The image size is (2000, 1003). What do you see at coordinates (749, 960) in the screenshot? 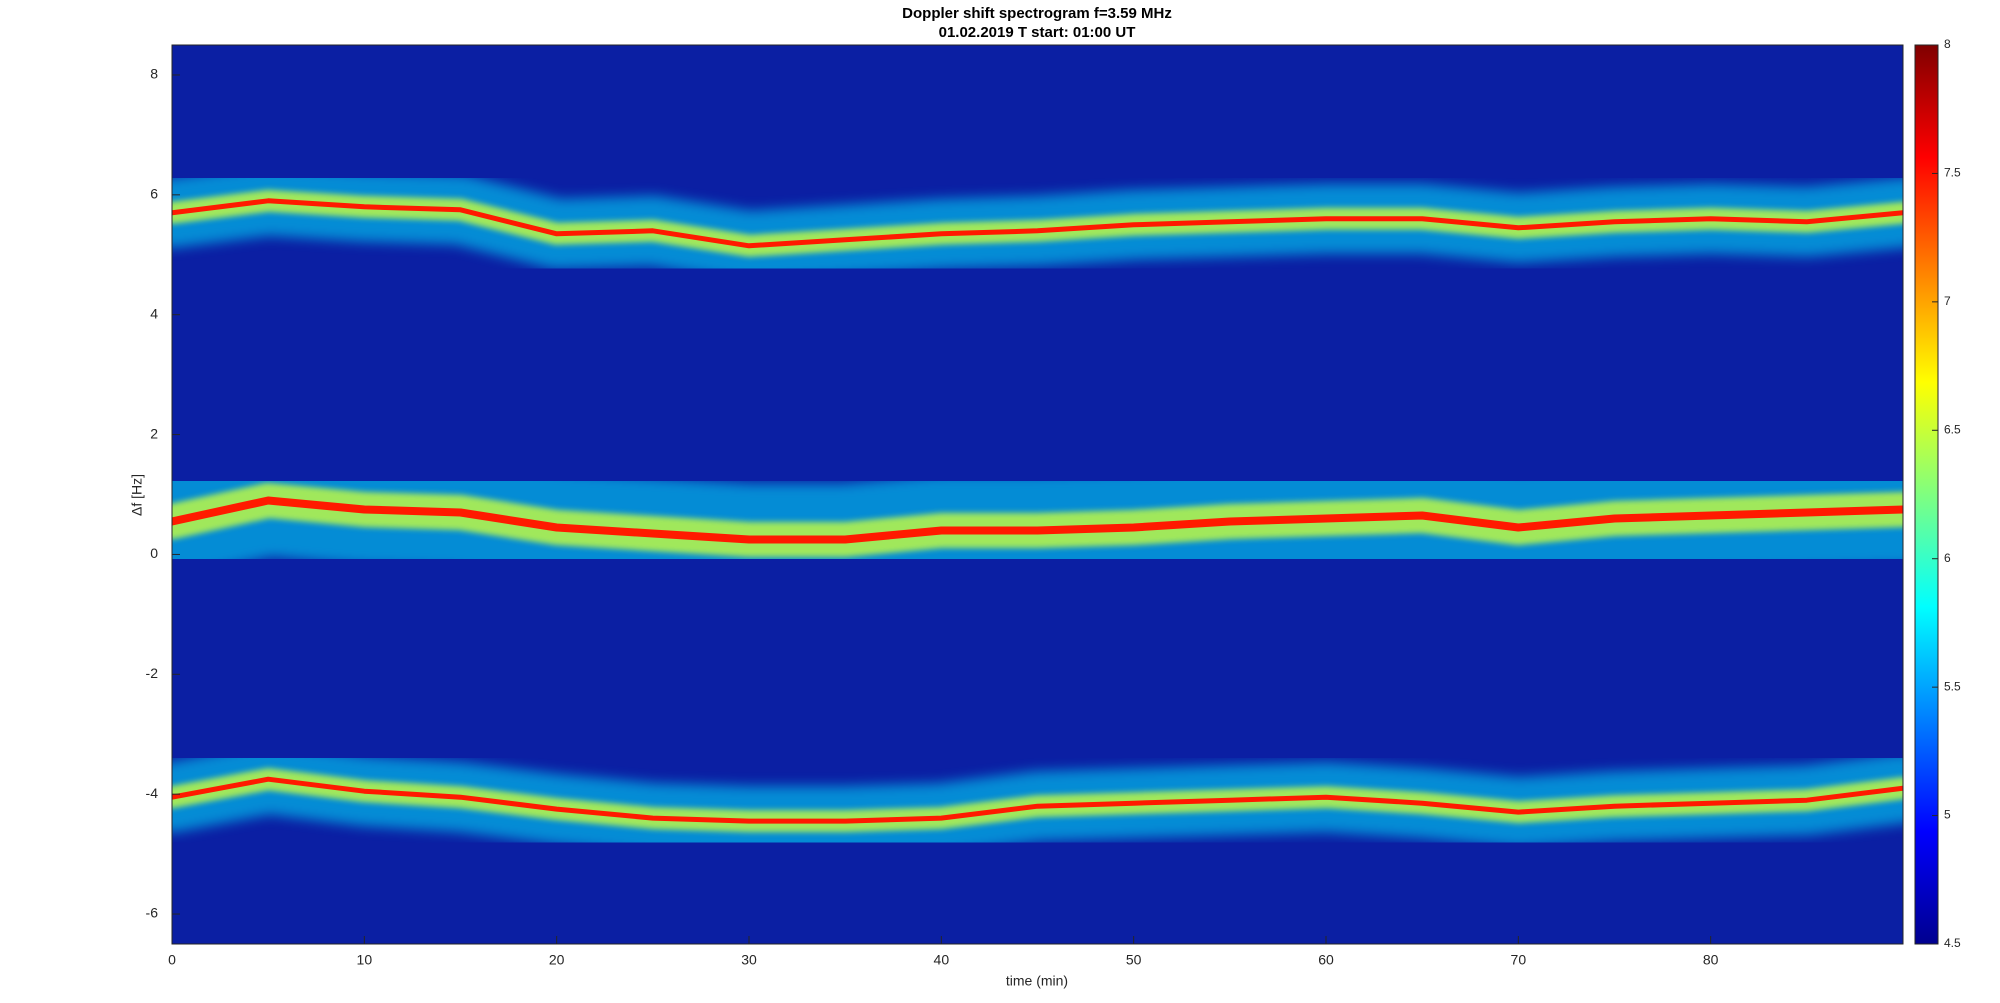
I see `x-tick-label: 30` at bounding box center [749, 960].